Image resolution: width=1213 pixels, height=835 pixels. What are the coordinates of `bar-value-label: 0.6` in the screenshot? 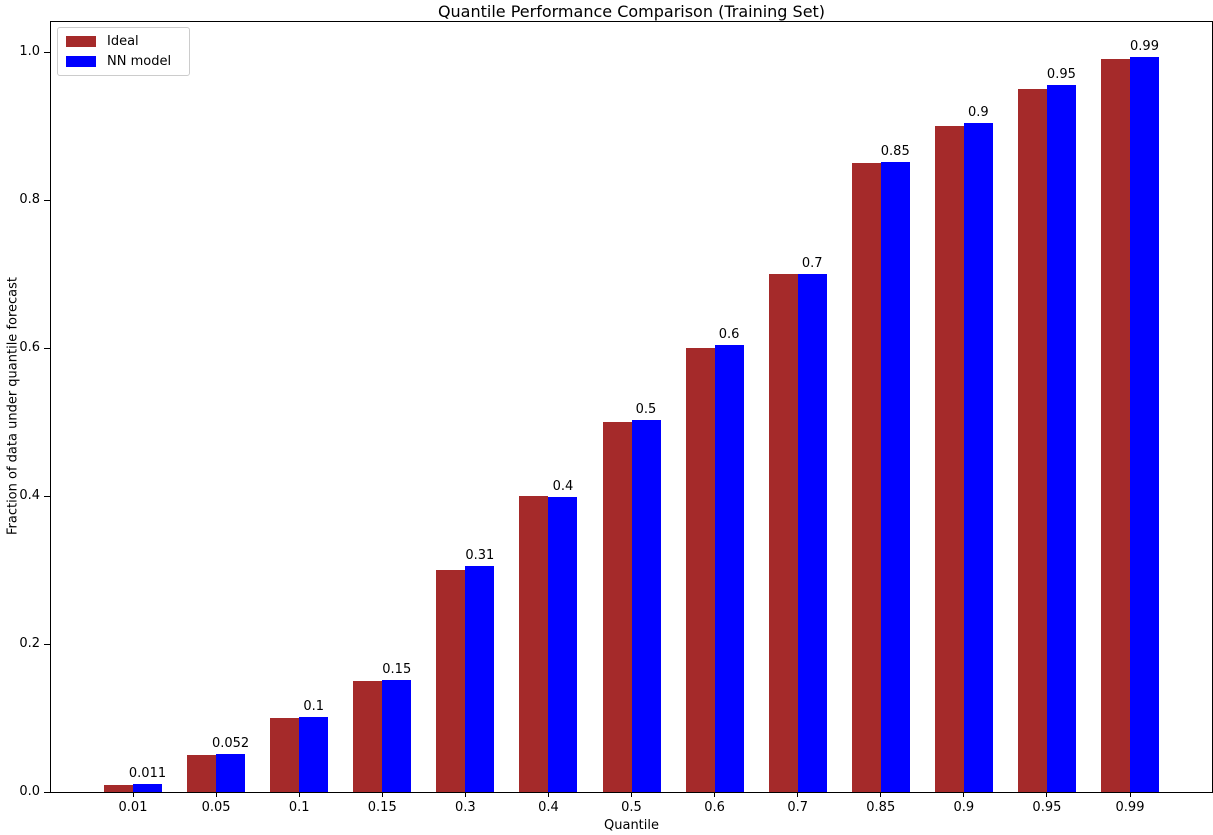 It's located at (729, 335).